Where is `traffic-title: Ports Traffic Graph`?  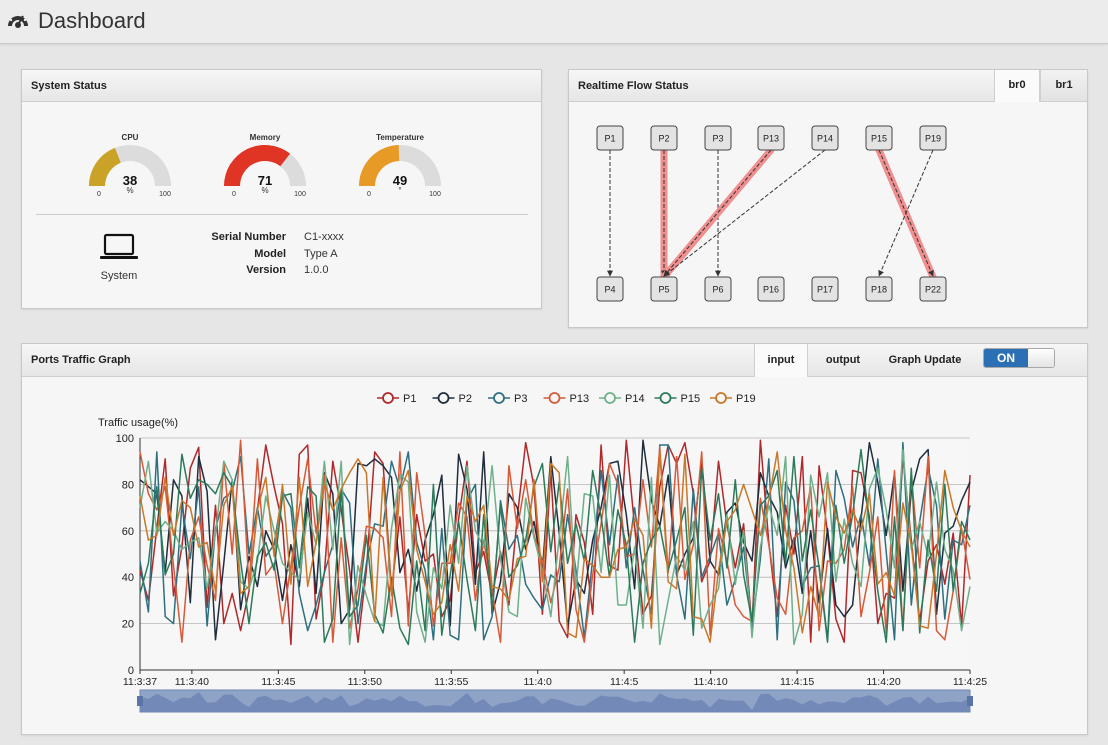 traffic-title: Ports Traffic Graph is located at coordinates (81, 360).